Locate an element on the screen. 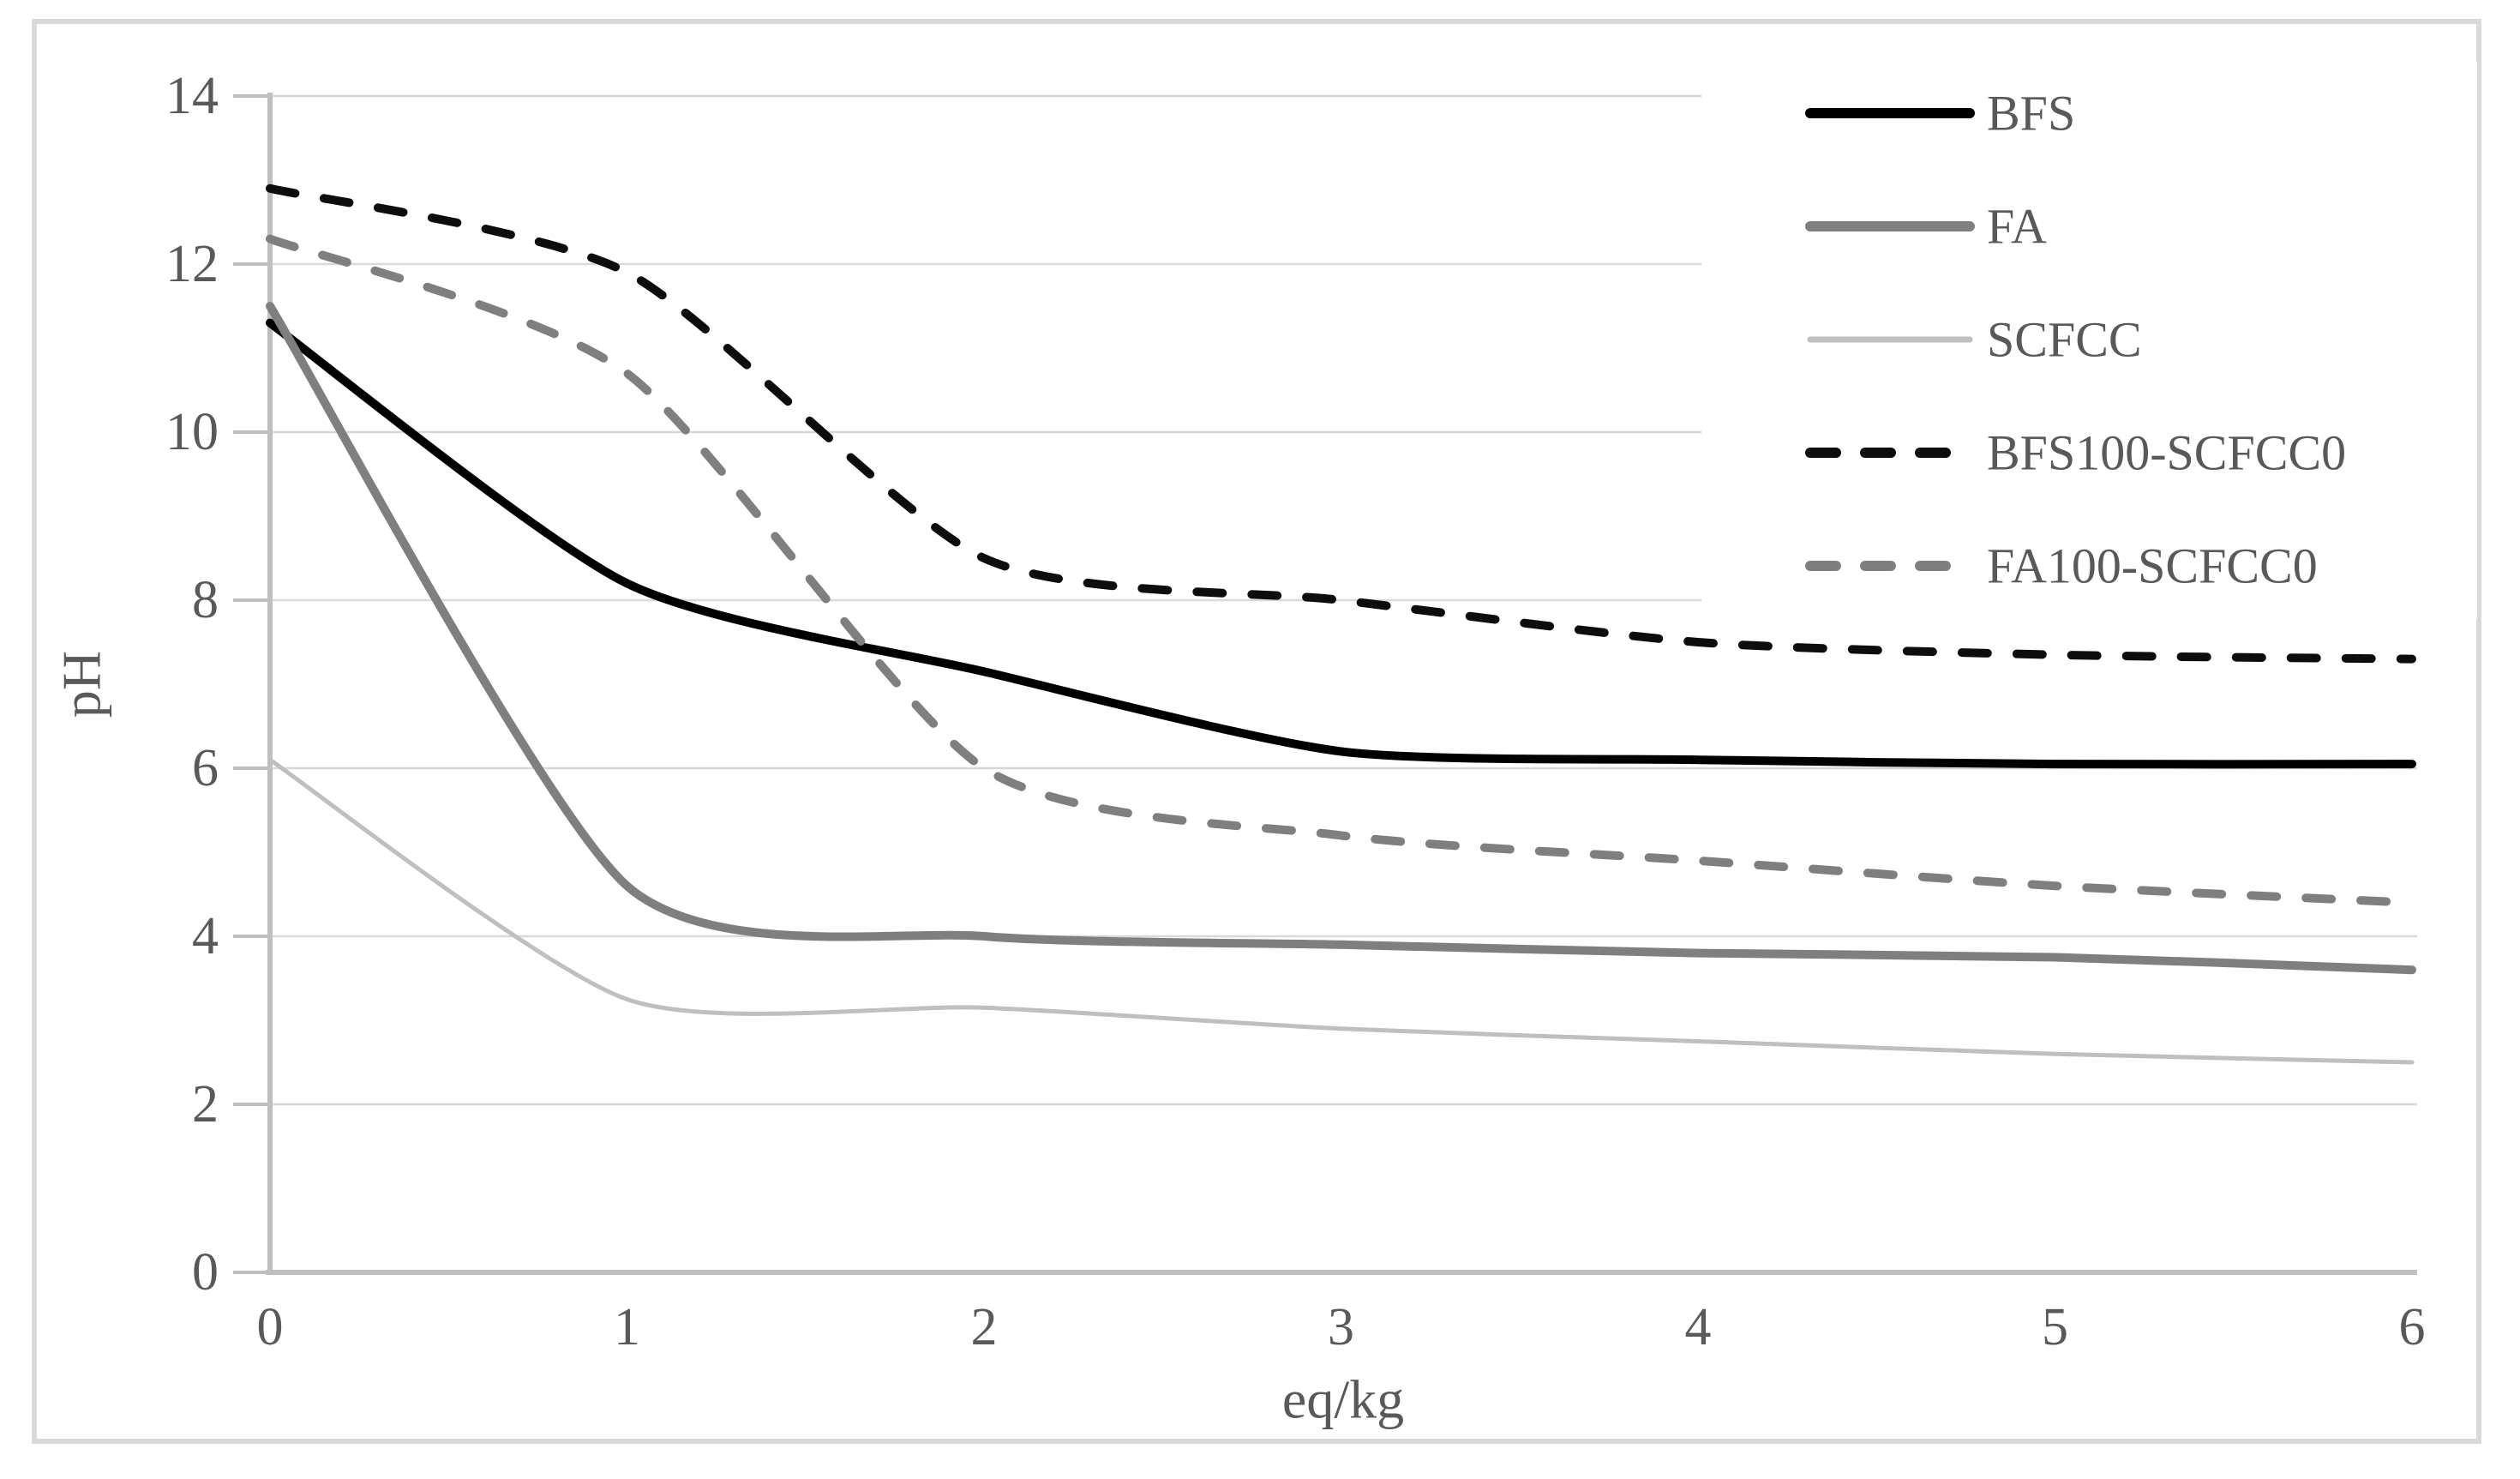  x-tick-label: 3 is located at coordinates (1341, 1327).